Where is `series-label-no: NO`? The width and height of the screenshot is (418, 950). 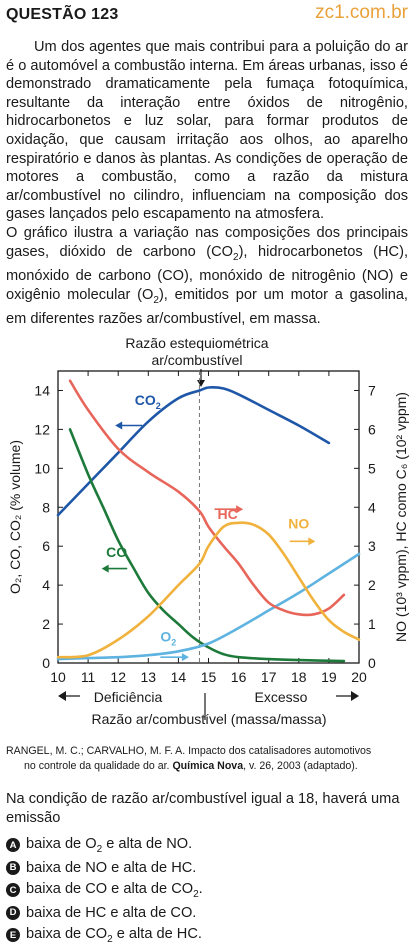 series-label-no: NO is located at coordinates (298, 524).